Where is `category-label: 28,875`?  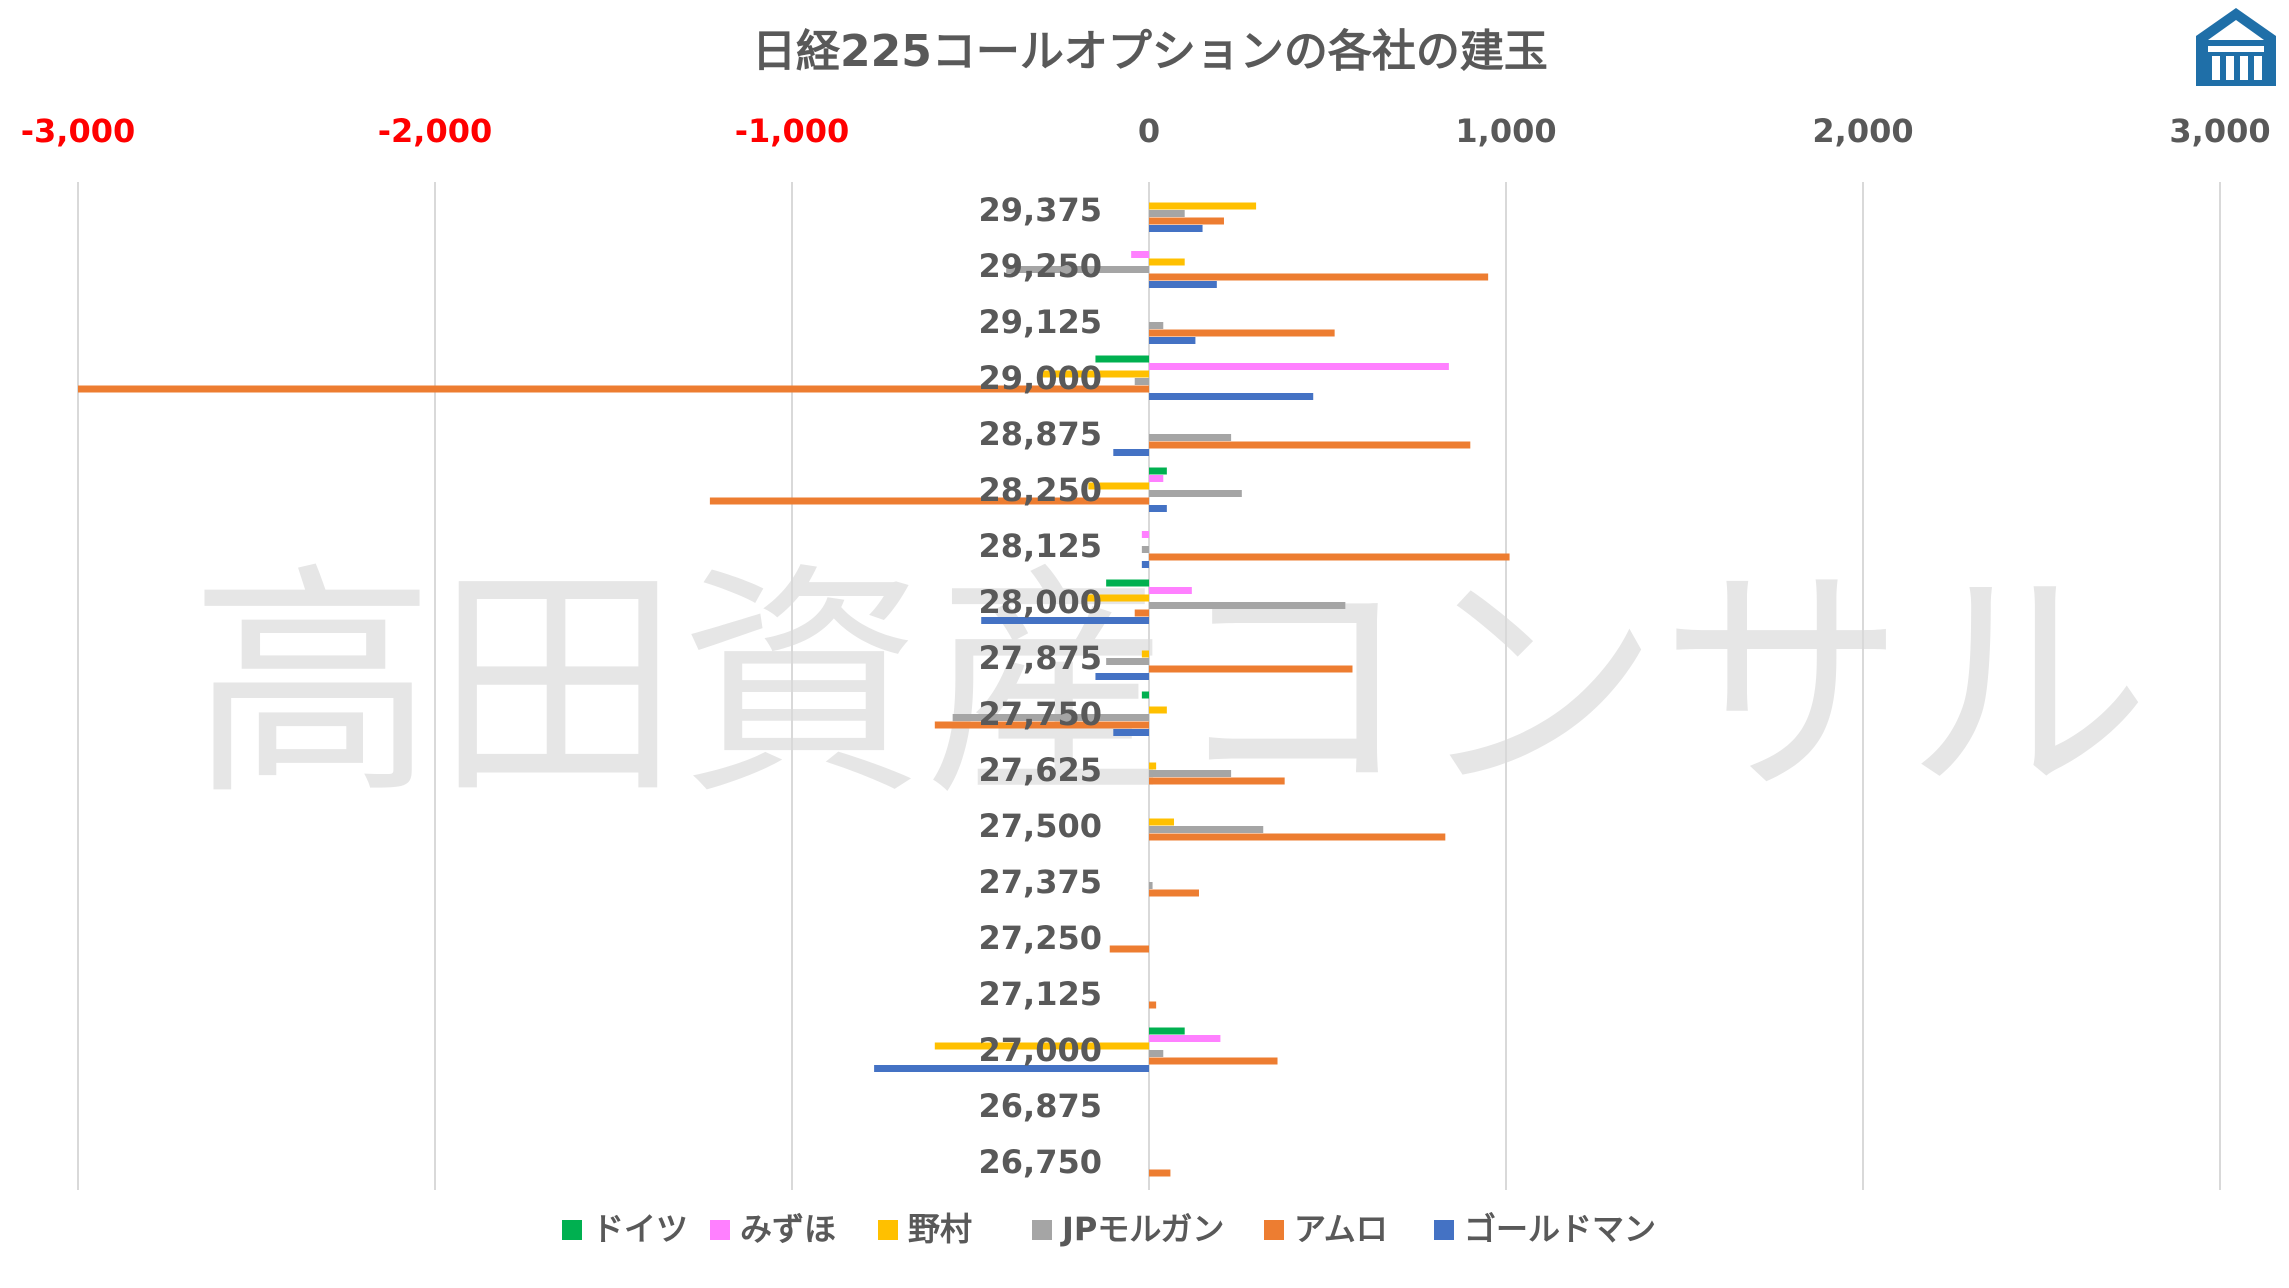
category-label: 28,875 is located at coordinates (1040, 434).